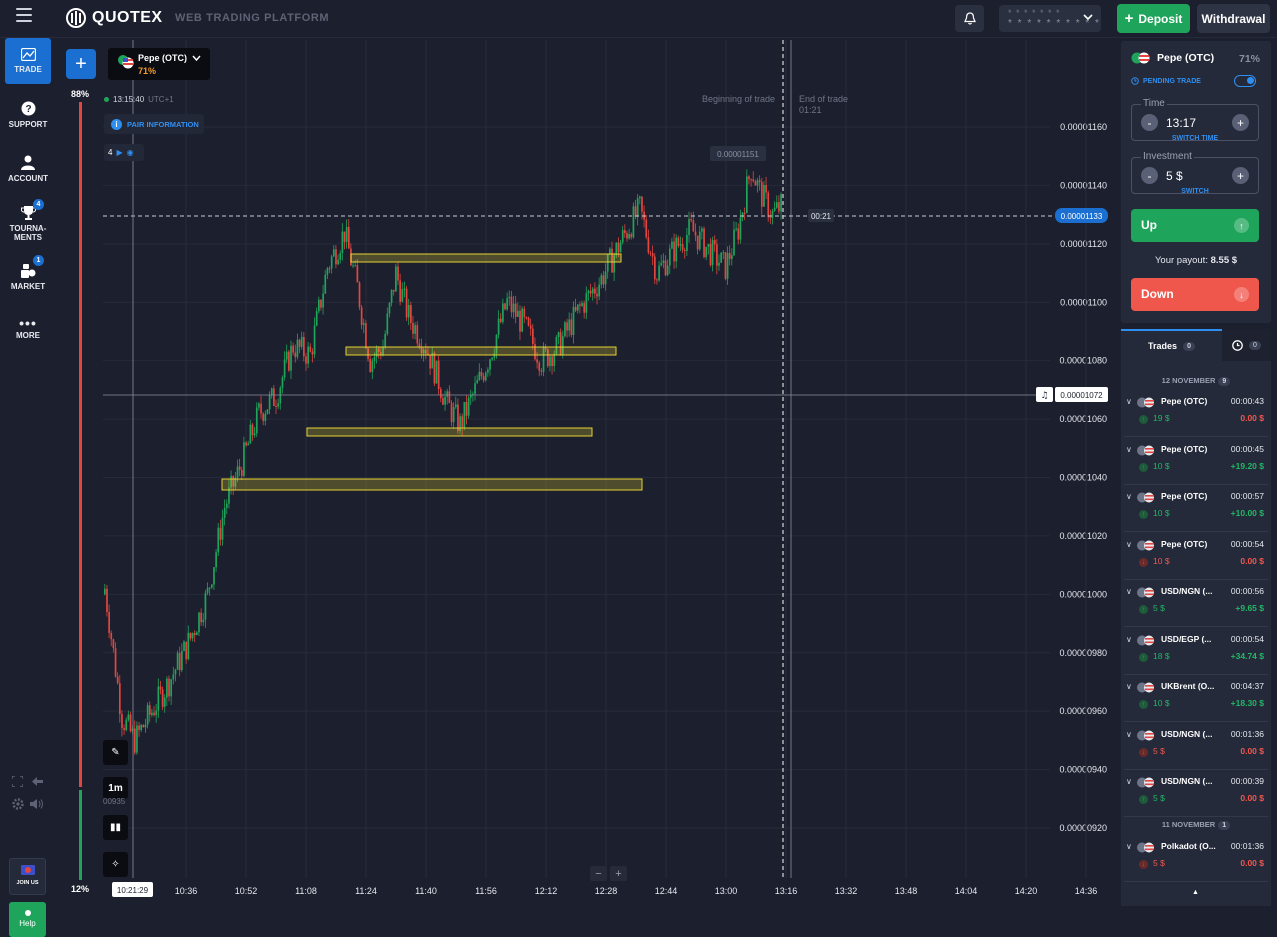 This screenshot has height=937, width=1277. Describe the element at coordinates (1196, 509) in the screenshot. I see `trade-row: ∨ Pepe (OTC) 00:00:57 ↑ 10 $ +10.00 $` at that location.